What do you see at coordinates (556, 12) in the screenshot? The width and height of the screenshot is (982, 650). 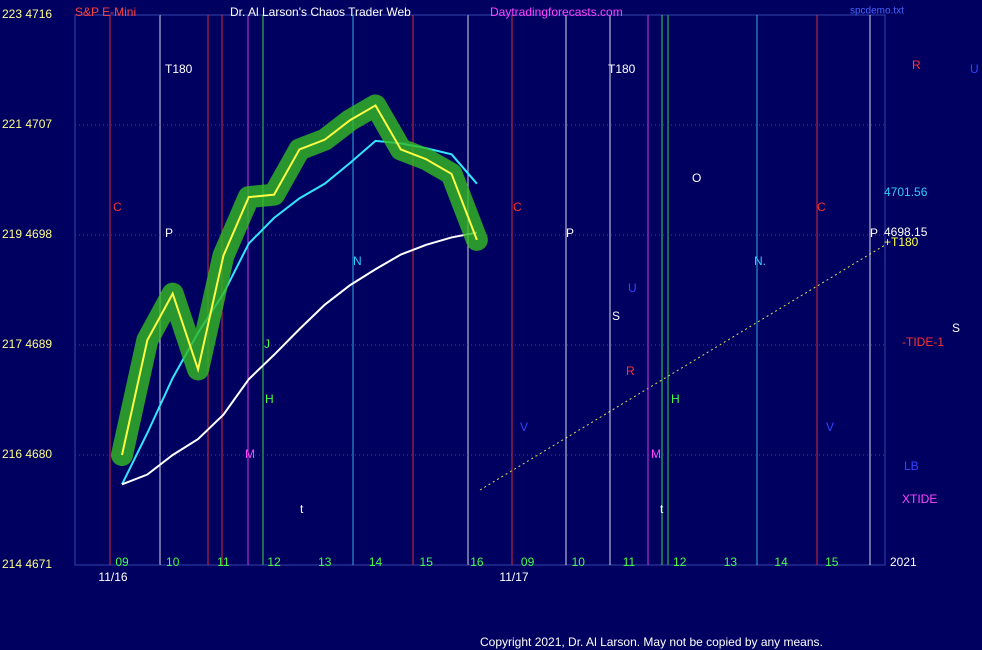 I see `site: Daytradingforecasts.com` at bounding box center [556, 12].